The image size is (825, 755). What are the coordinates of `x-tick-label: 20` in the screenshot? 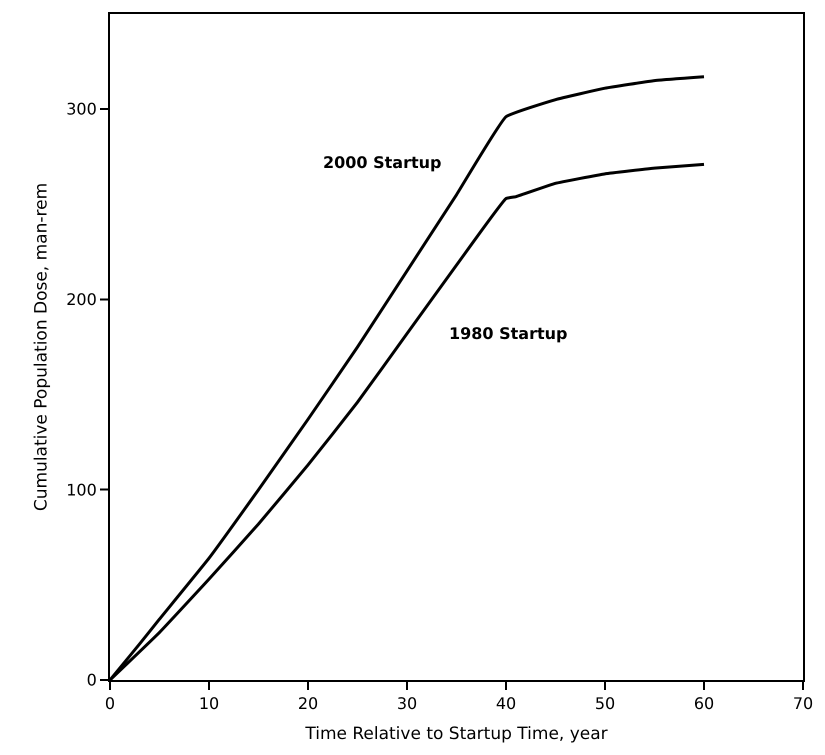 It's located at (308, 704).